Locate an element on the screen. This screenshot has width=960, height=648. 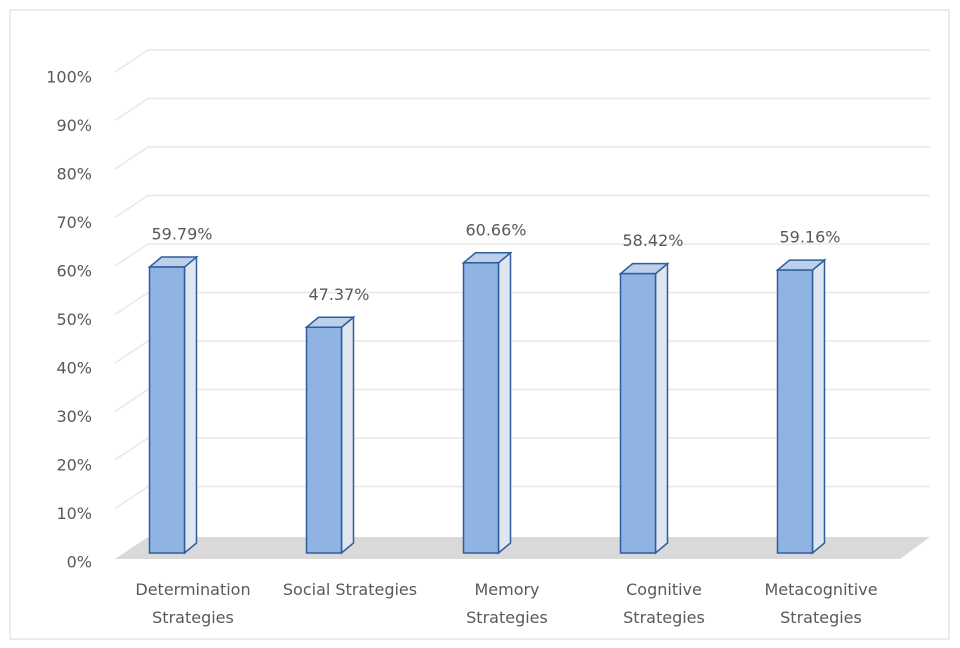
x-tick-label: Social Strategies is located at coordinates (350, 589).